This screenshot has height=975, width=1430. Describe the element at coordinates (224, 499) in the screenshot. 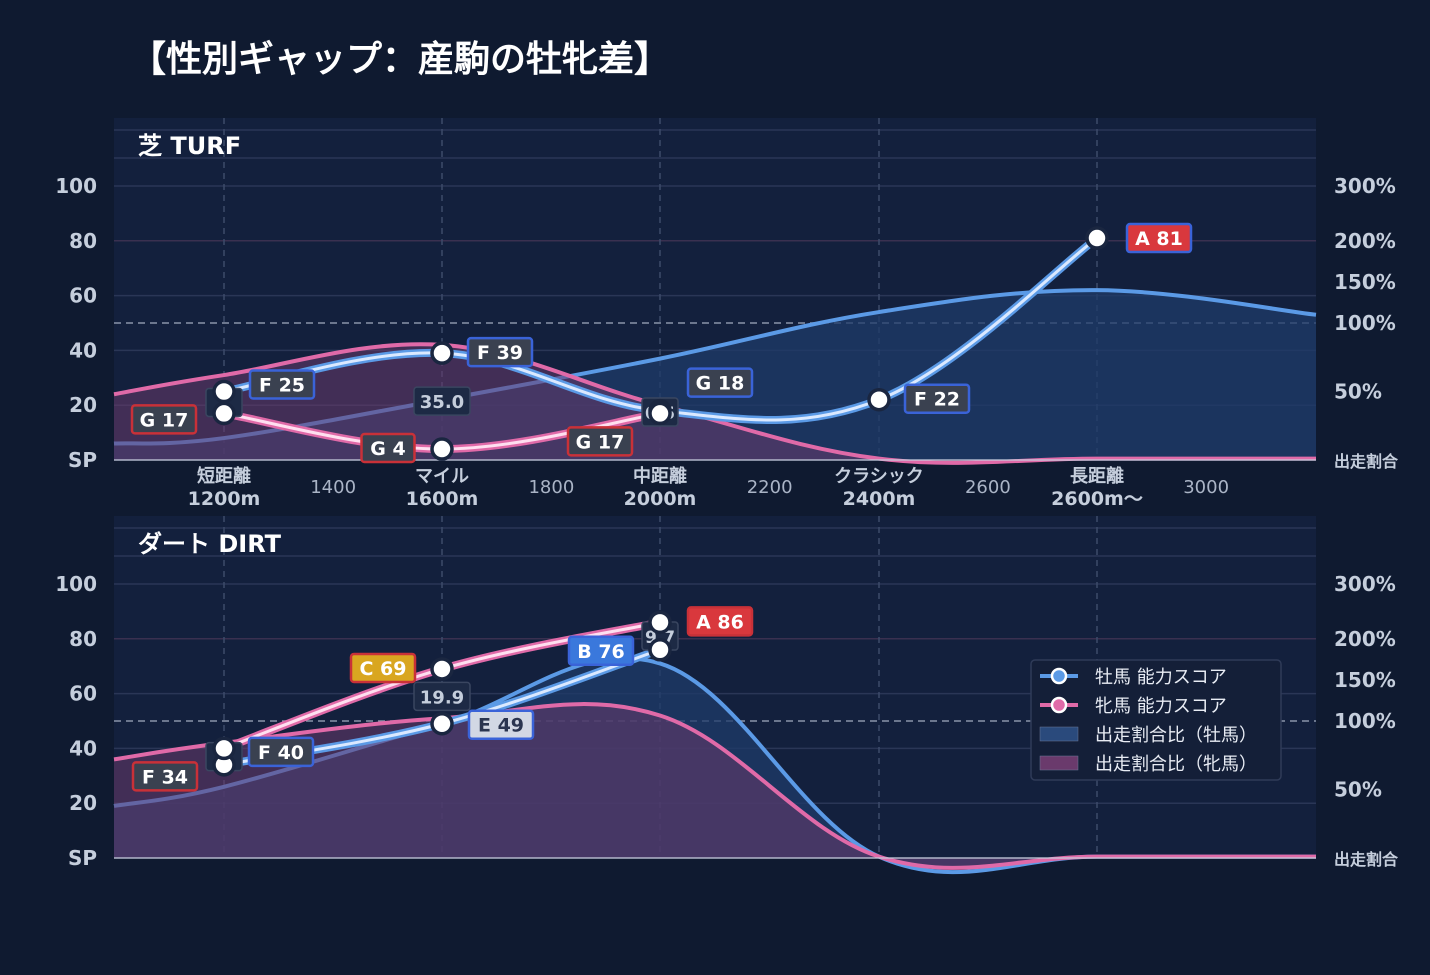

I see `x-category-distance: 1200m` at that location.